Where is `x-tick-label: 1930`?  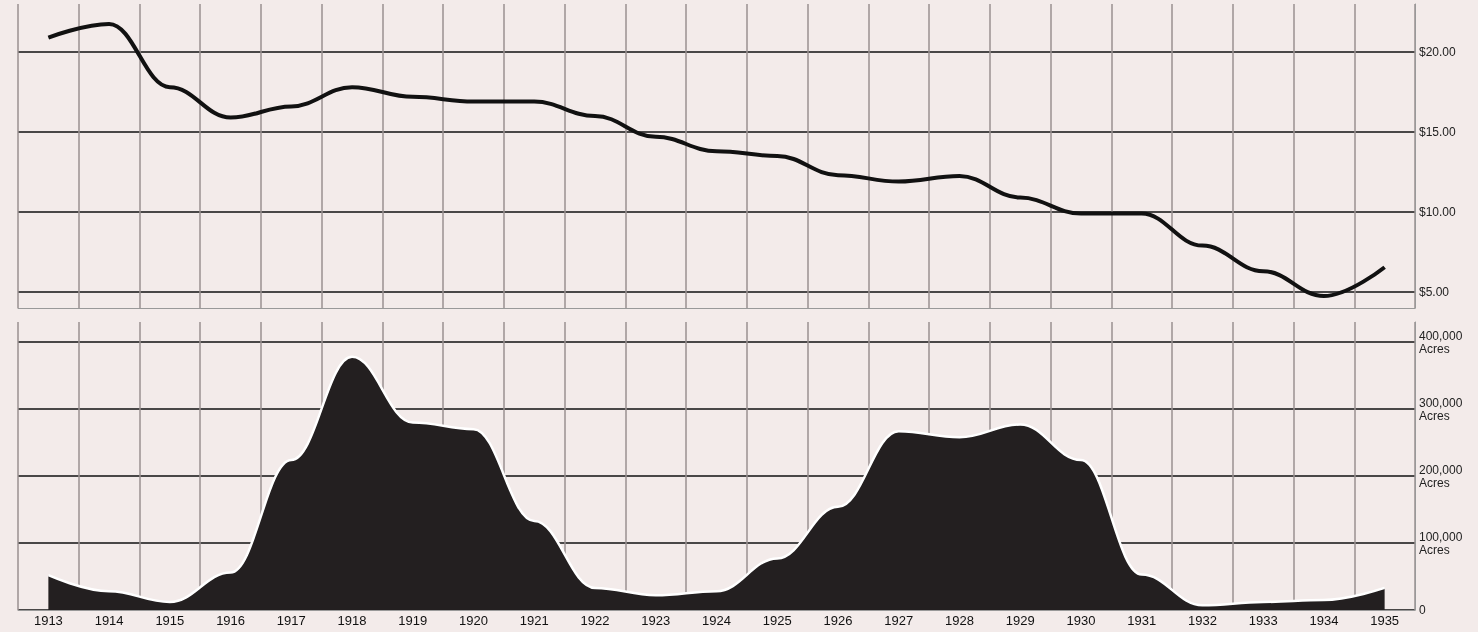 x-tick-label: 1930 is located at coordinates (1081, 620).